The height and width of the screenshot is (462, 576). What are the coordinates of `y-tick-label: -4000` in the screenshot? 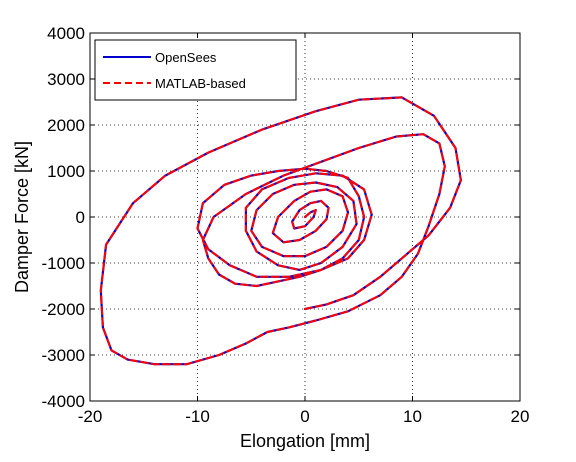 It's located at (63, 401).